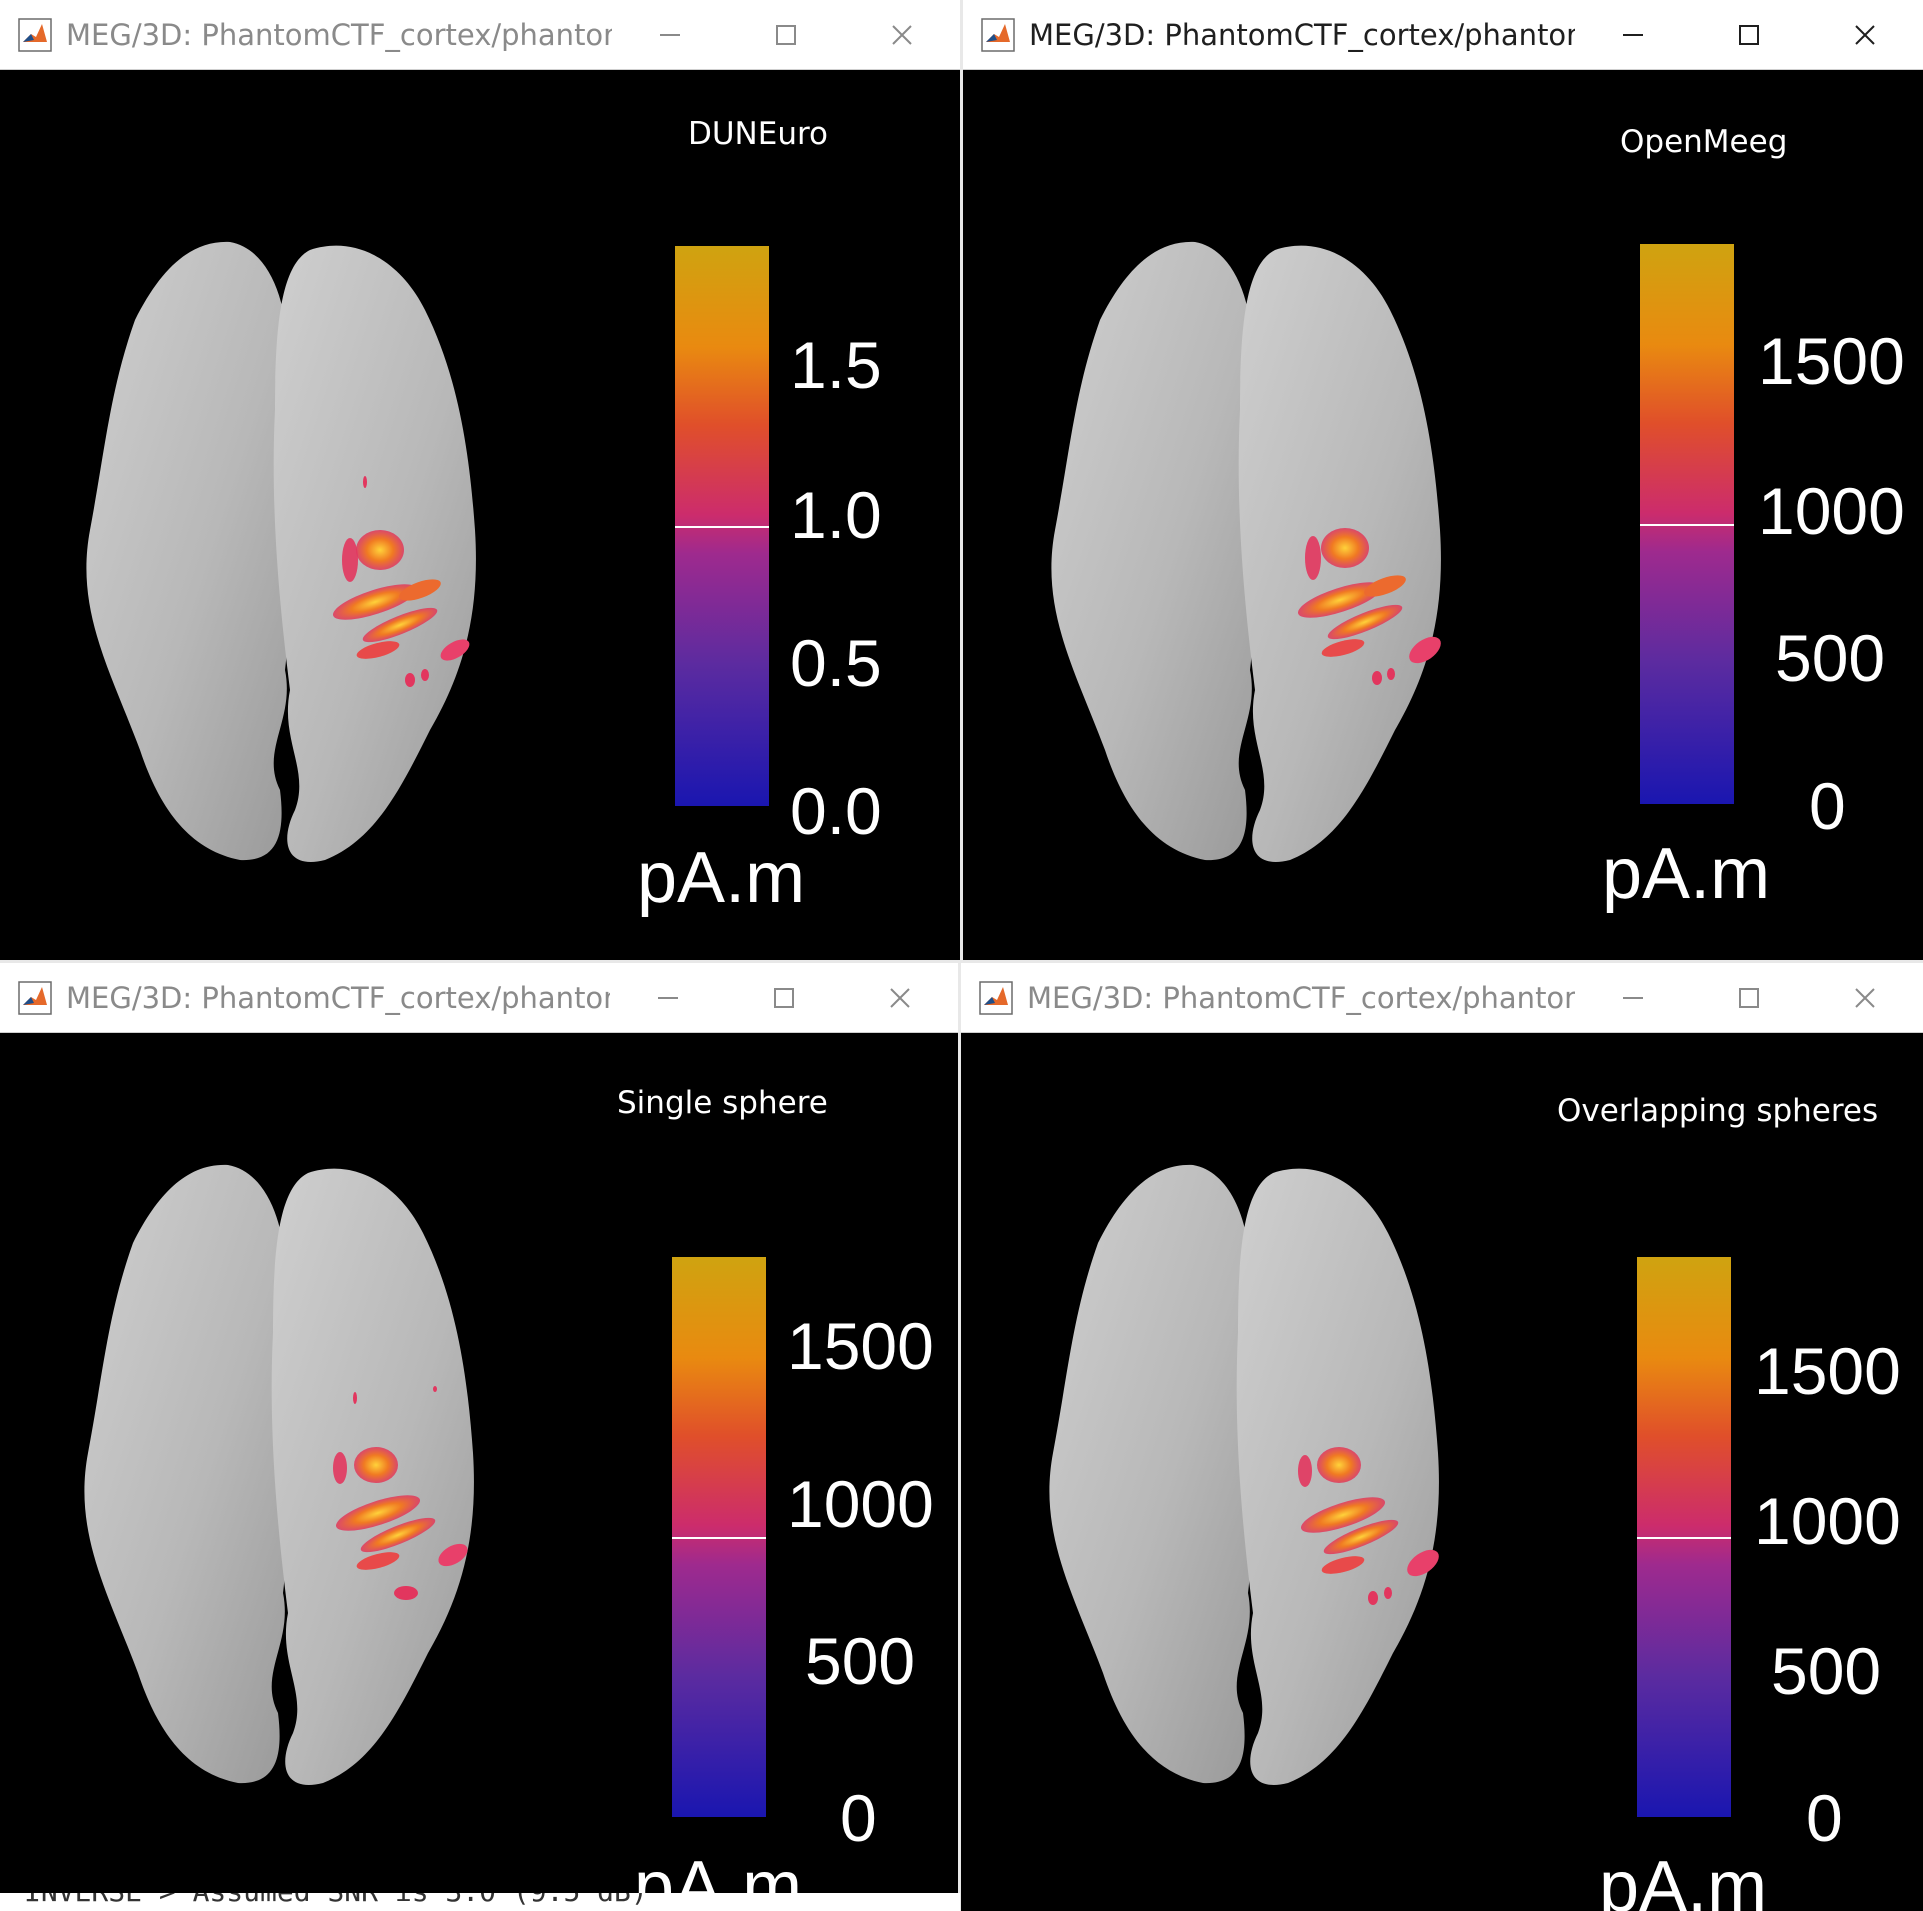 The image size is (1923, 1911). Describe the element at coordinates (1704, 142) in the screenshot. I see `panel-label: OpenMeeg` at that location.